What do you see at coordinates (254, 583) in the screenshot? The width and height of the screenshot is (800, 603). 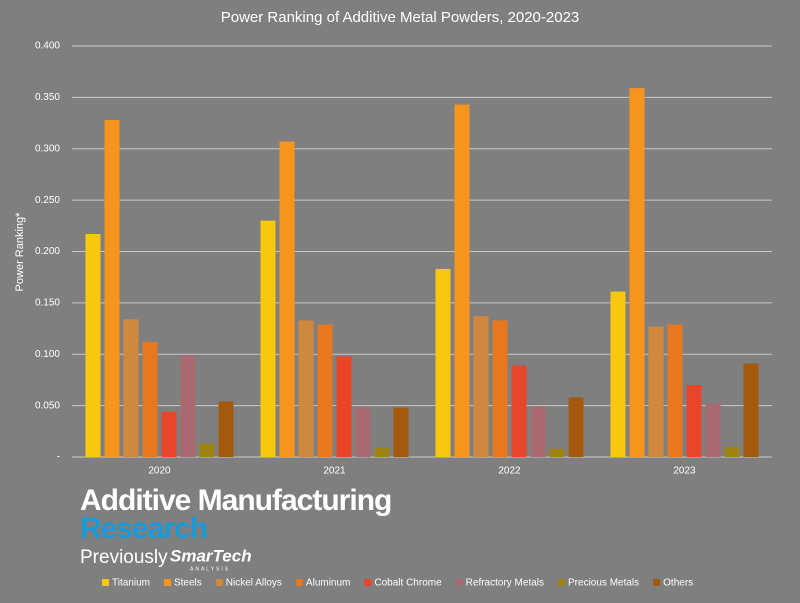 I see `legend-label: Nickel Alloys` at bounding box center [254, 583].